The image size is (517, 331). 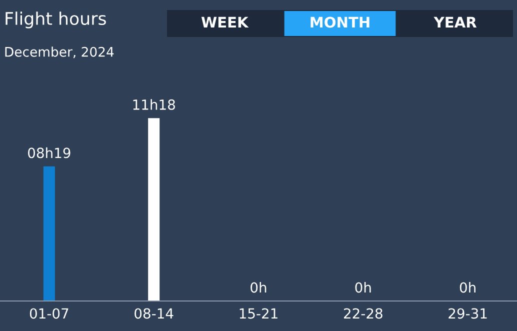 I want to click on x-tick-label: 08-14, so click(x=154, y=313).